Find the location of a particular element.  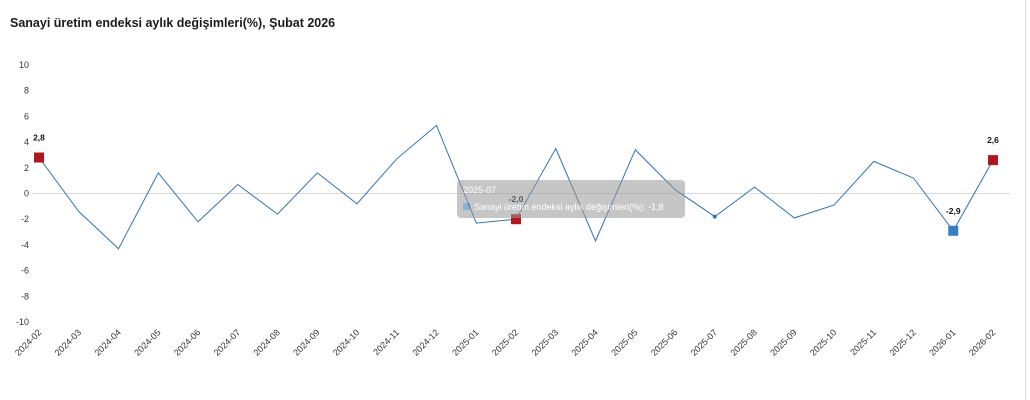

x-tick-label: 2025-03 is located at coordinates (545, 342).